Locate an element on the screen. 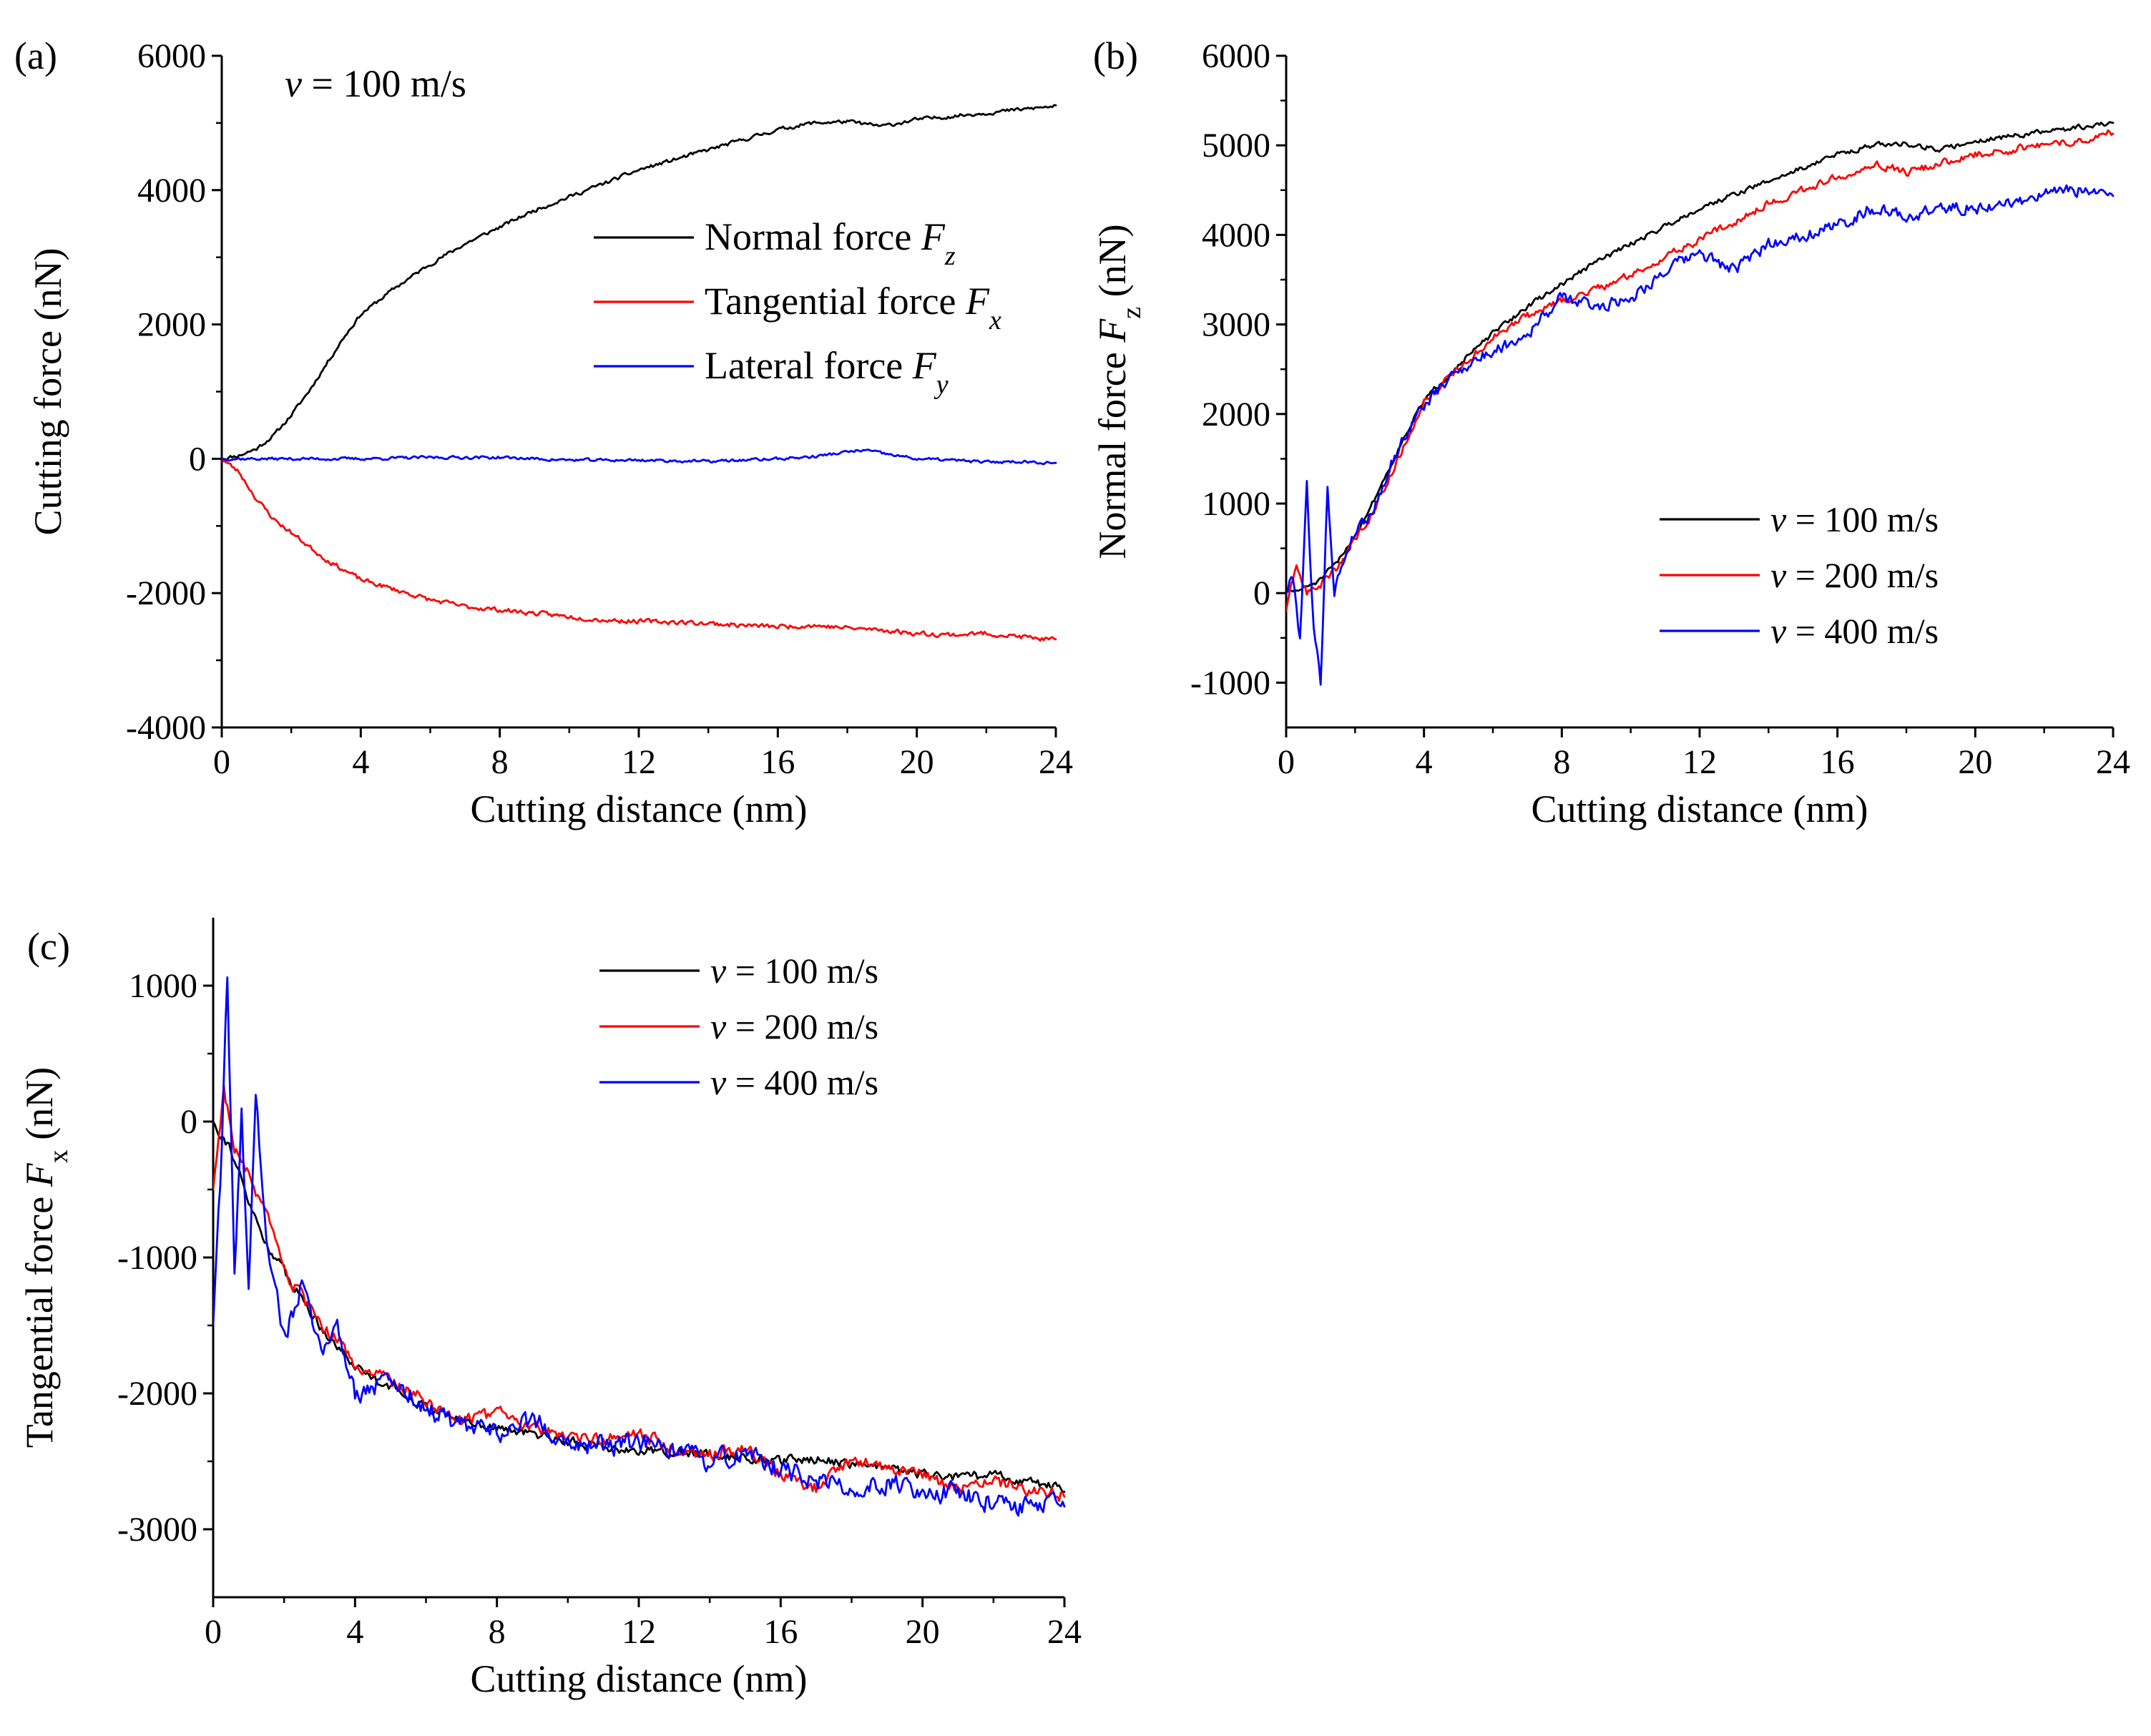 The height and width of the screenshot is (1736, 2151). velocity-annotation: v = 100 m/s is located at coordinates (375, 83).